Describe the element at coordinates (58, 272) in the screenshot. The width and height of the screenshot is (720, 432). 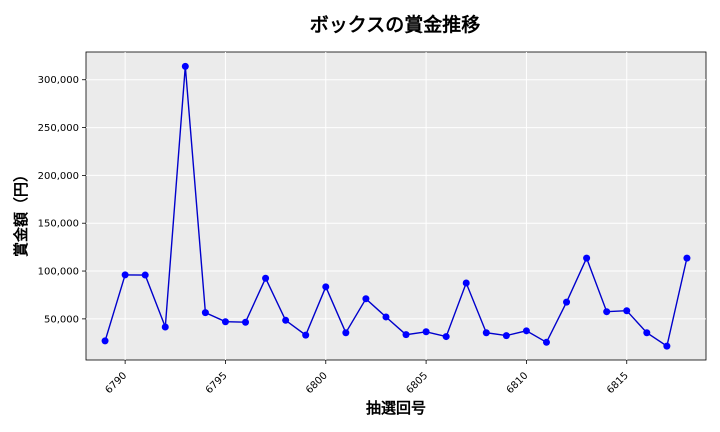
I see `y-tick-label: 100,000` at that location.